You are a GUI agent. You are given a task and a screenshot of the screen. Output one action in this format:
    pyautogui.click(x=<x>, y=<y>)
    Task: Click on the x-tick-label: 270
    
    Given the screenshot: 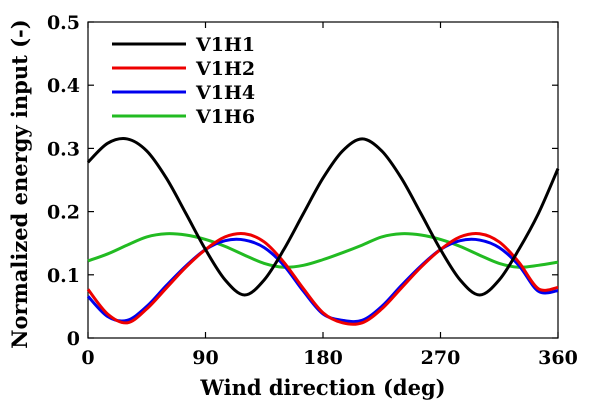 What is the action you would take?
    pyautogui.click(x=441, y=358)
    